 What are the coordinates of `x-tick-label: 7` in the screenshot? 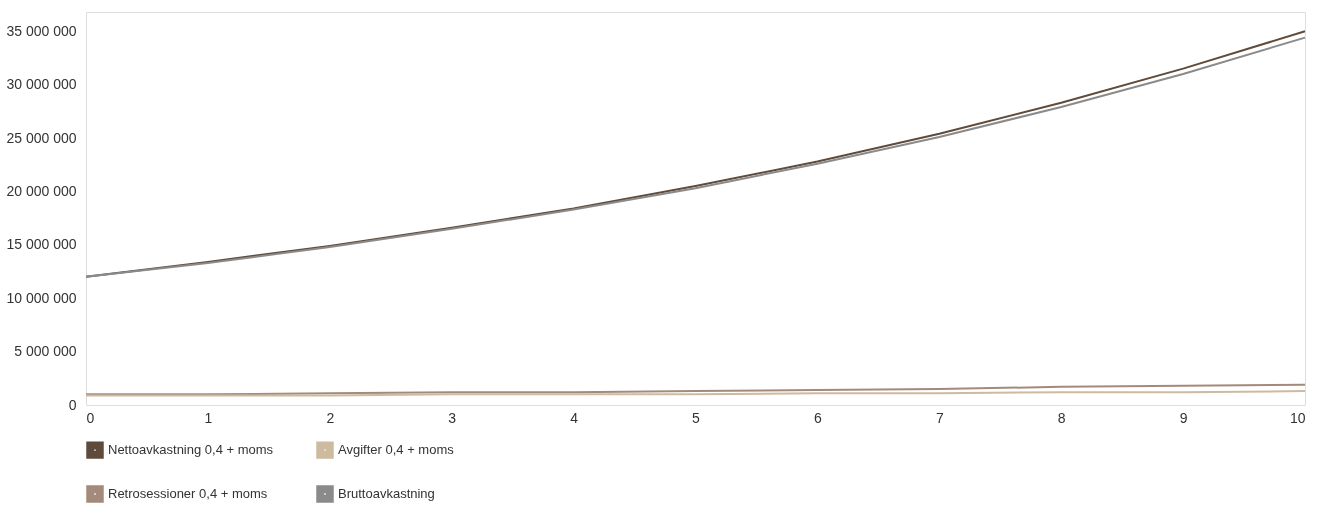 It's located at (939, 417).